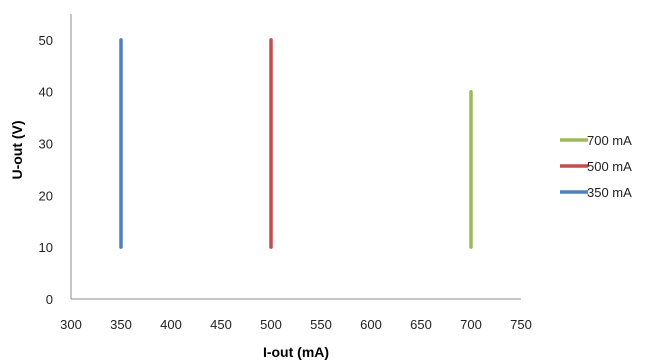 This screenshot has width=655, height=363. Describe the element at coordinates (221, 324) in the screenshot. I see `x-tick-label: 450` at that location.